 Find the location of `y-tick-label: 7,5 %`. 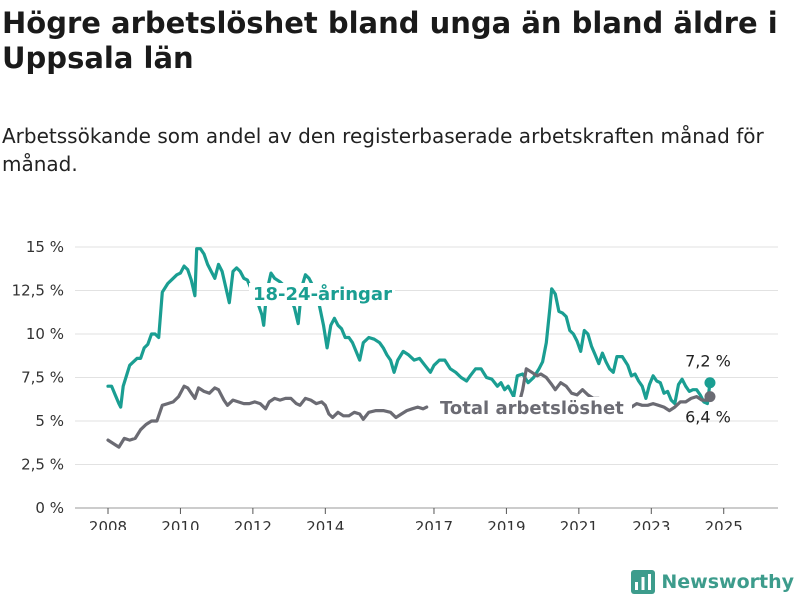

y-tick-label: 7,5 % is located at coordinates (42, 378).